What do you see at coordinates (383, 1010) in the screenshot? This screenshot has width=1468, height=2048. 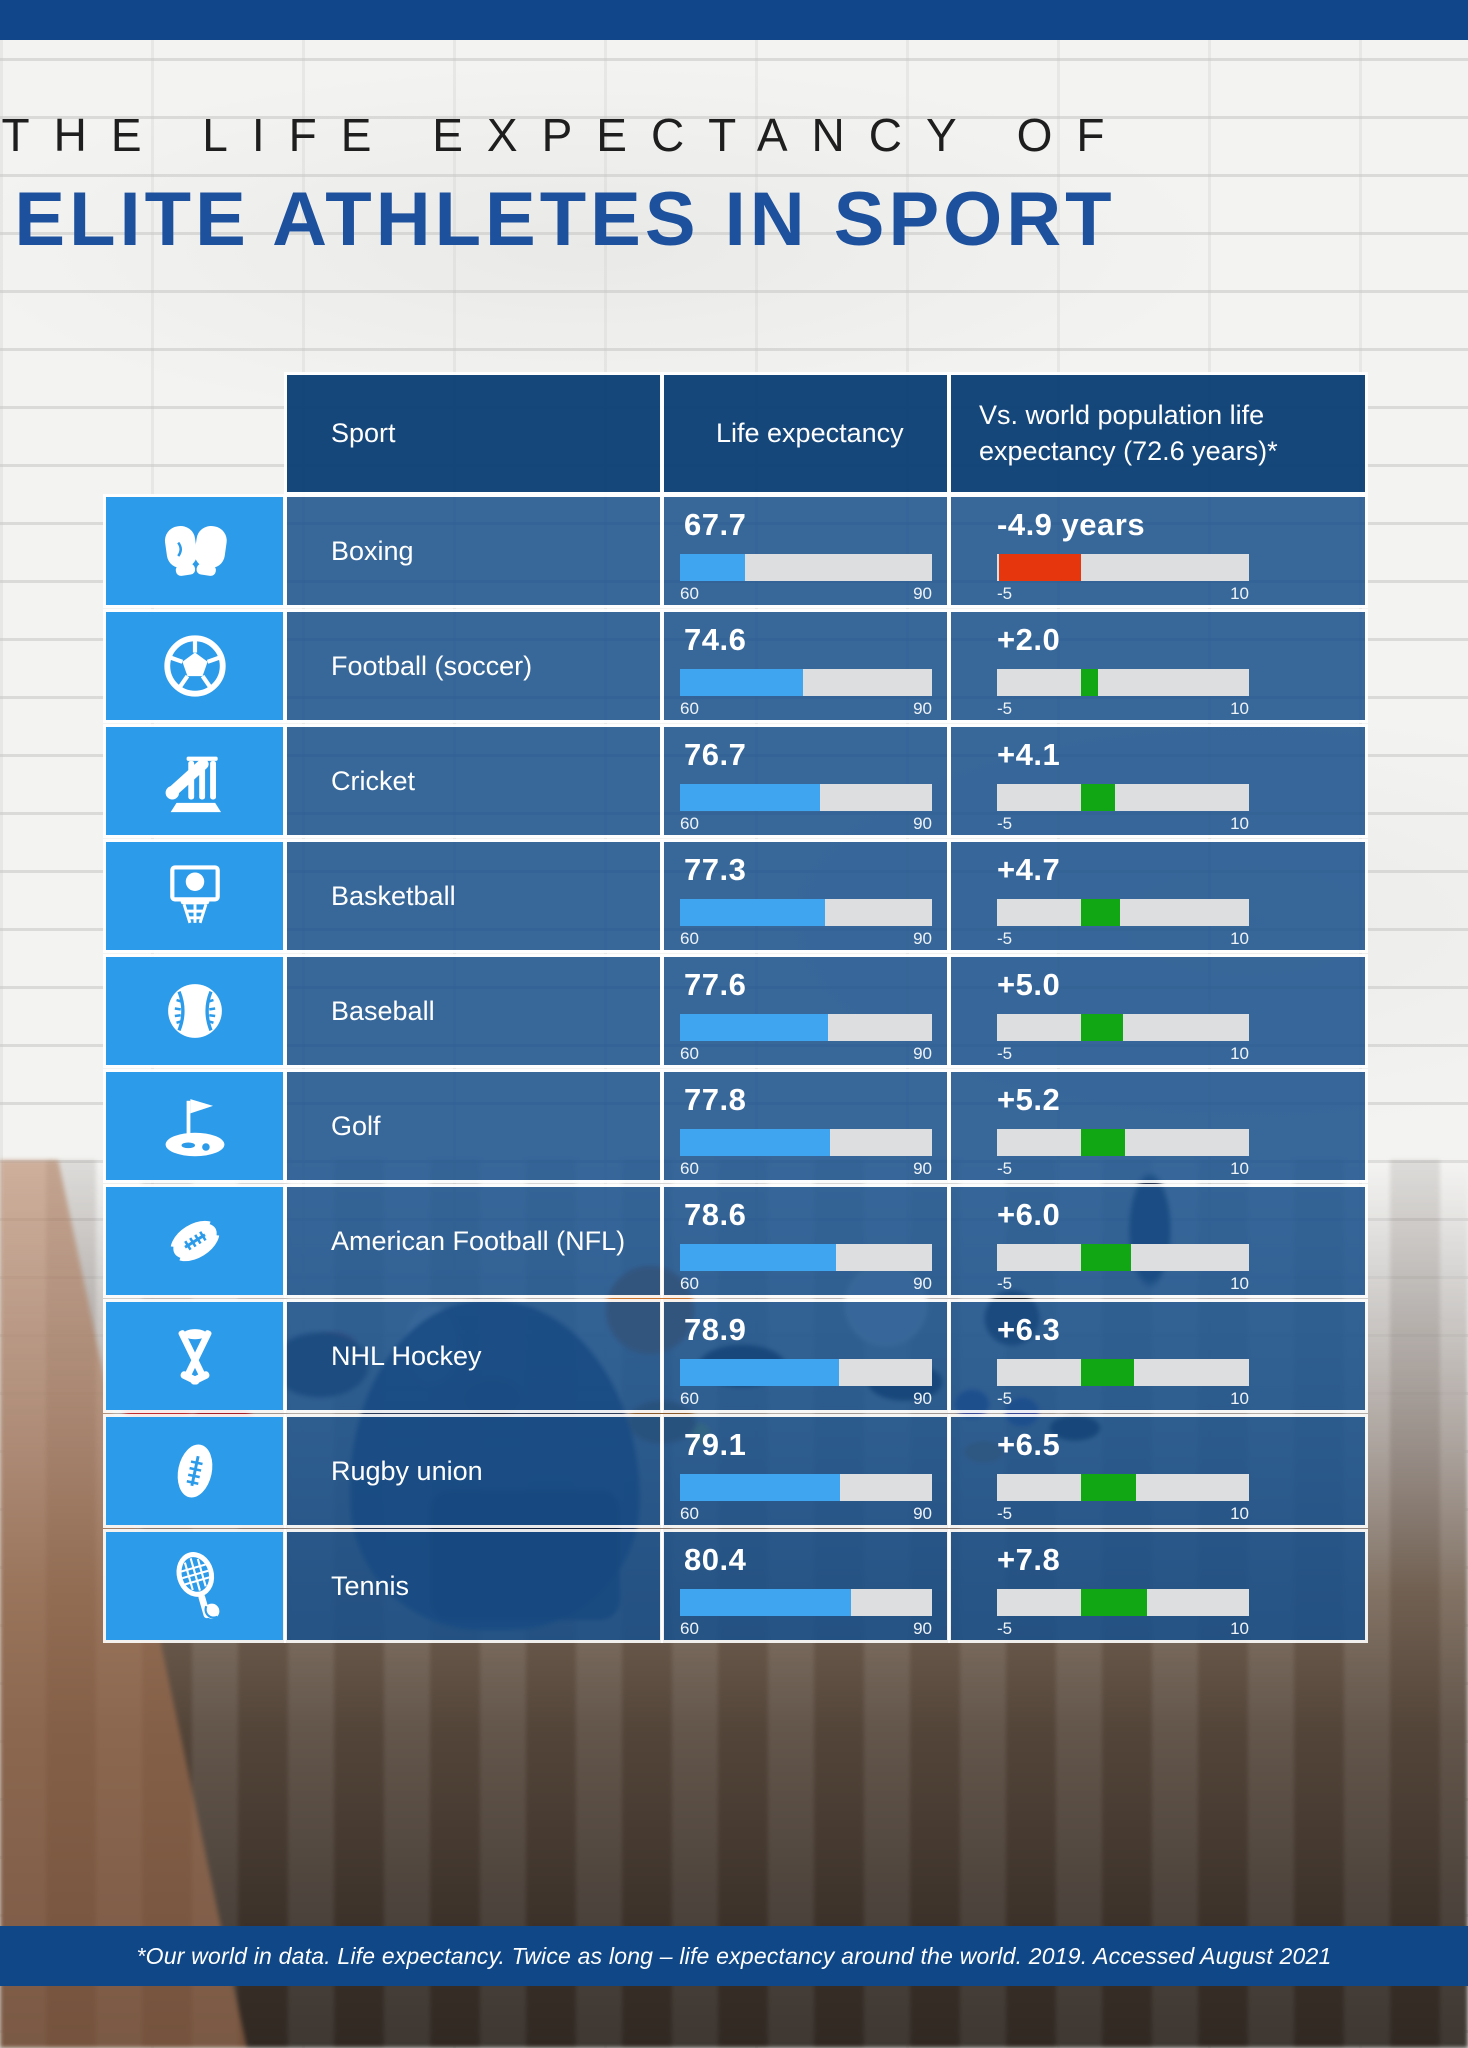 I see `sport-name: Baseball` at bounding box center [383, 1010].